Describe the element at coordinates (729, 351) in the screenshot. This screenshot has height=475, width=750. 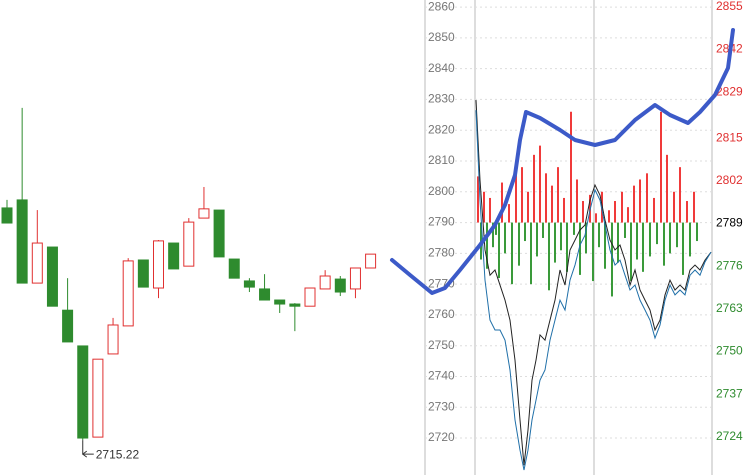
I see `y2-tick-label: 2750` at that location.